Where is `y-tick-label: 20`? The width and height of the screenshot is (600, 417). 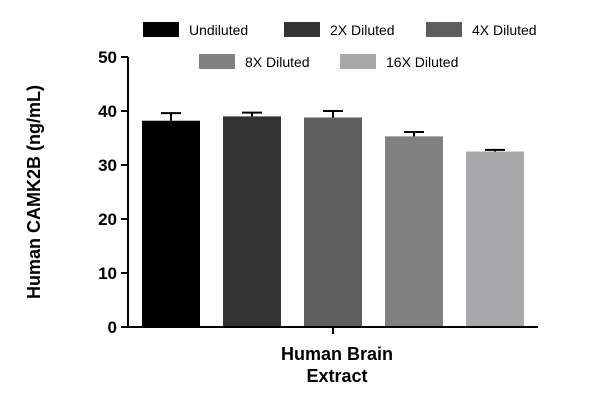 y-tick-label: 20 is located at coordinates (107, 219).